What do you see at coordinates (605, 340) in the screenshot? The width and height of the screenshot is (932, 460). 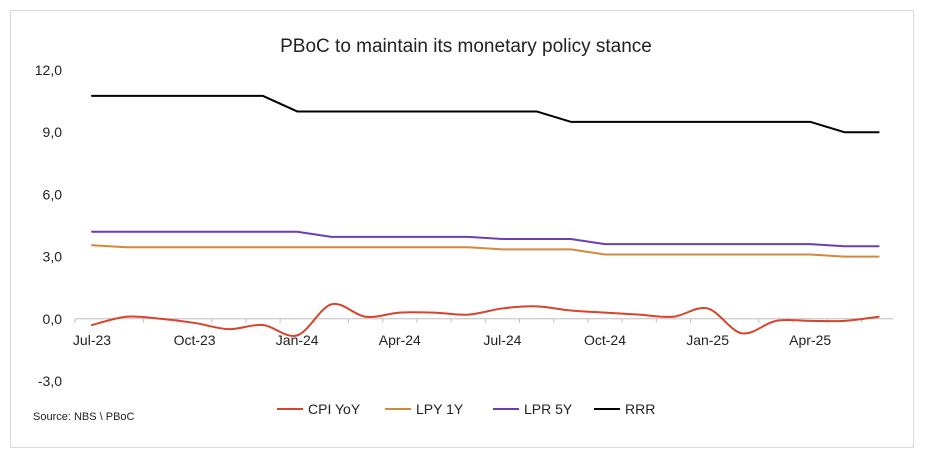 I see `x-tick-label: Oct-24` at bounding box center [605, 340].